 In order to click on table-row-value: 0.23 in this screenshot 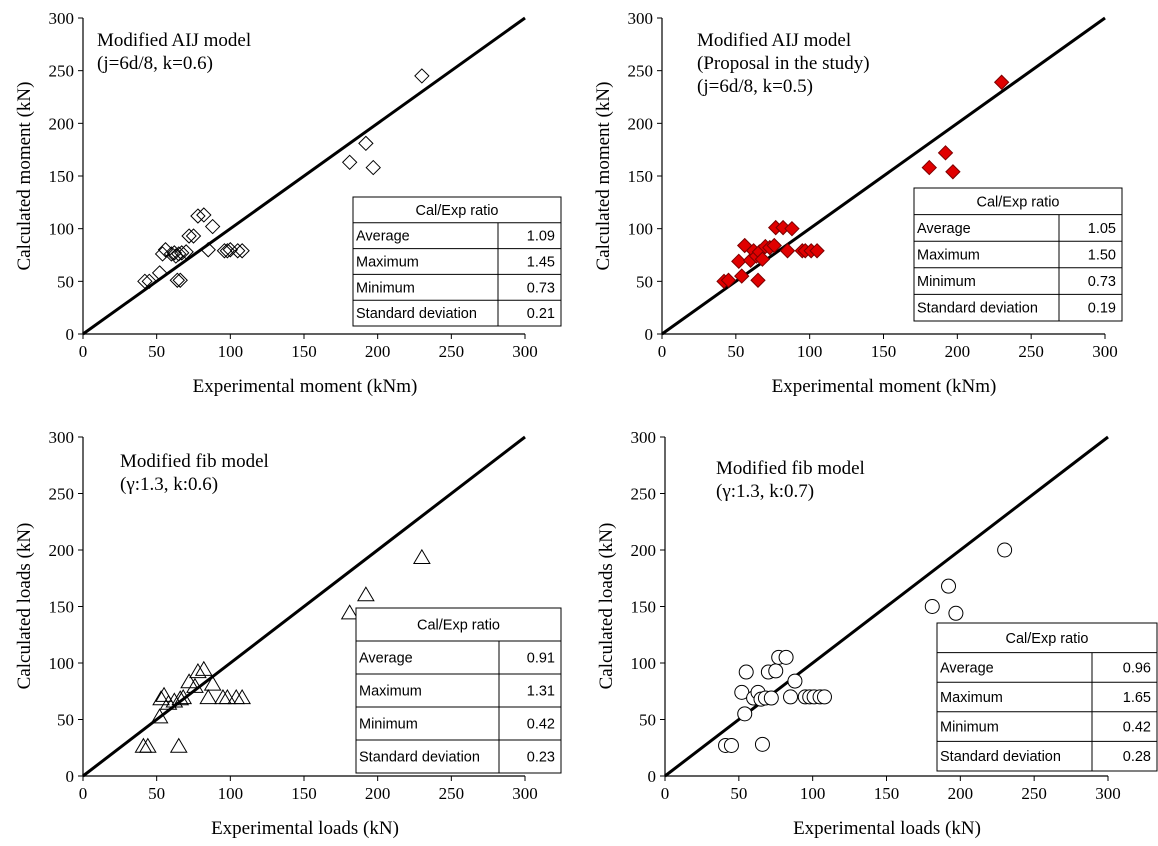, I will do `click(541, 758)`.